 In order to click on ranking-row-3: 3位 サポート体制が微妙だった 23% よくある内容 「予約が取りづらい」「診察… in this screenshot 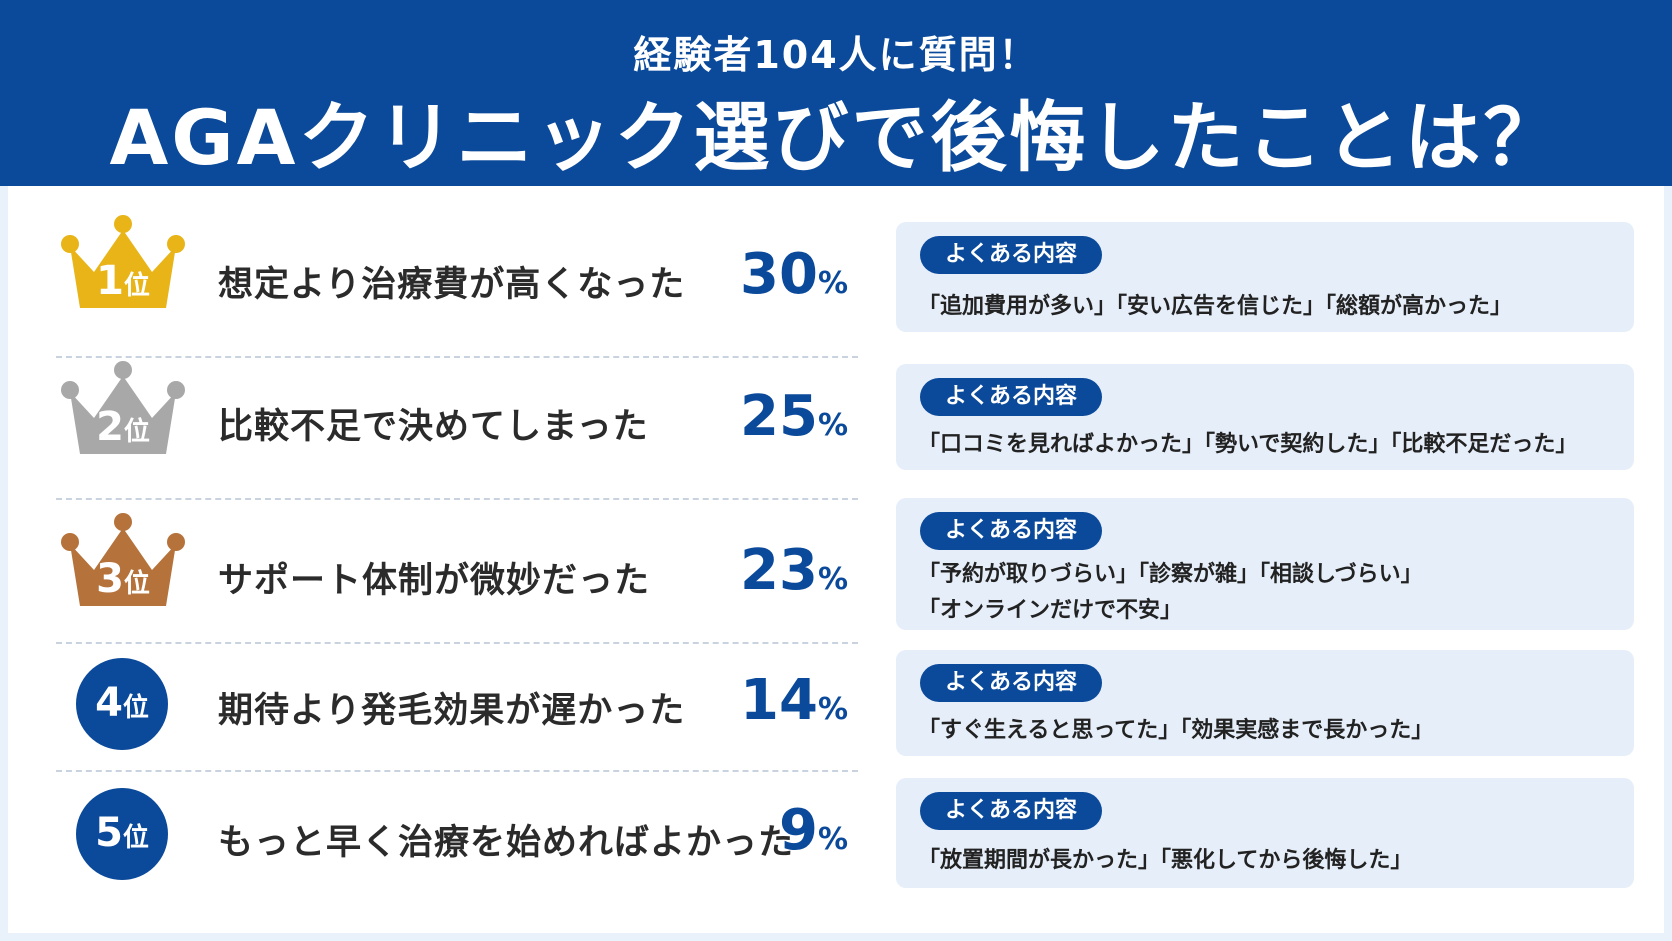, I will do `click(836, 562)`.